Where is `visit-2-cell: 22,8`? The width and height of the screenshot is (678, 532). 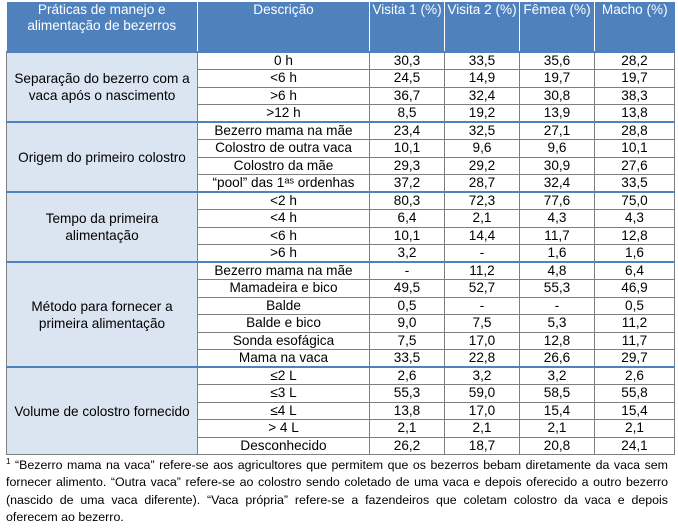 visit-2-cell: 22,8 is located at coordinates (482, 358).